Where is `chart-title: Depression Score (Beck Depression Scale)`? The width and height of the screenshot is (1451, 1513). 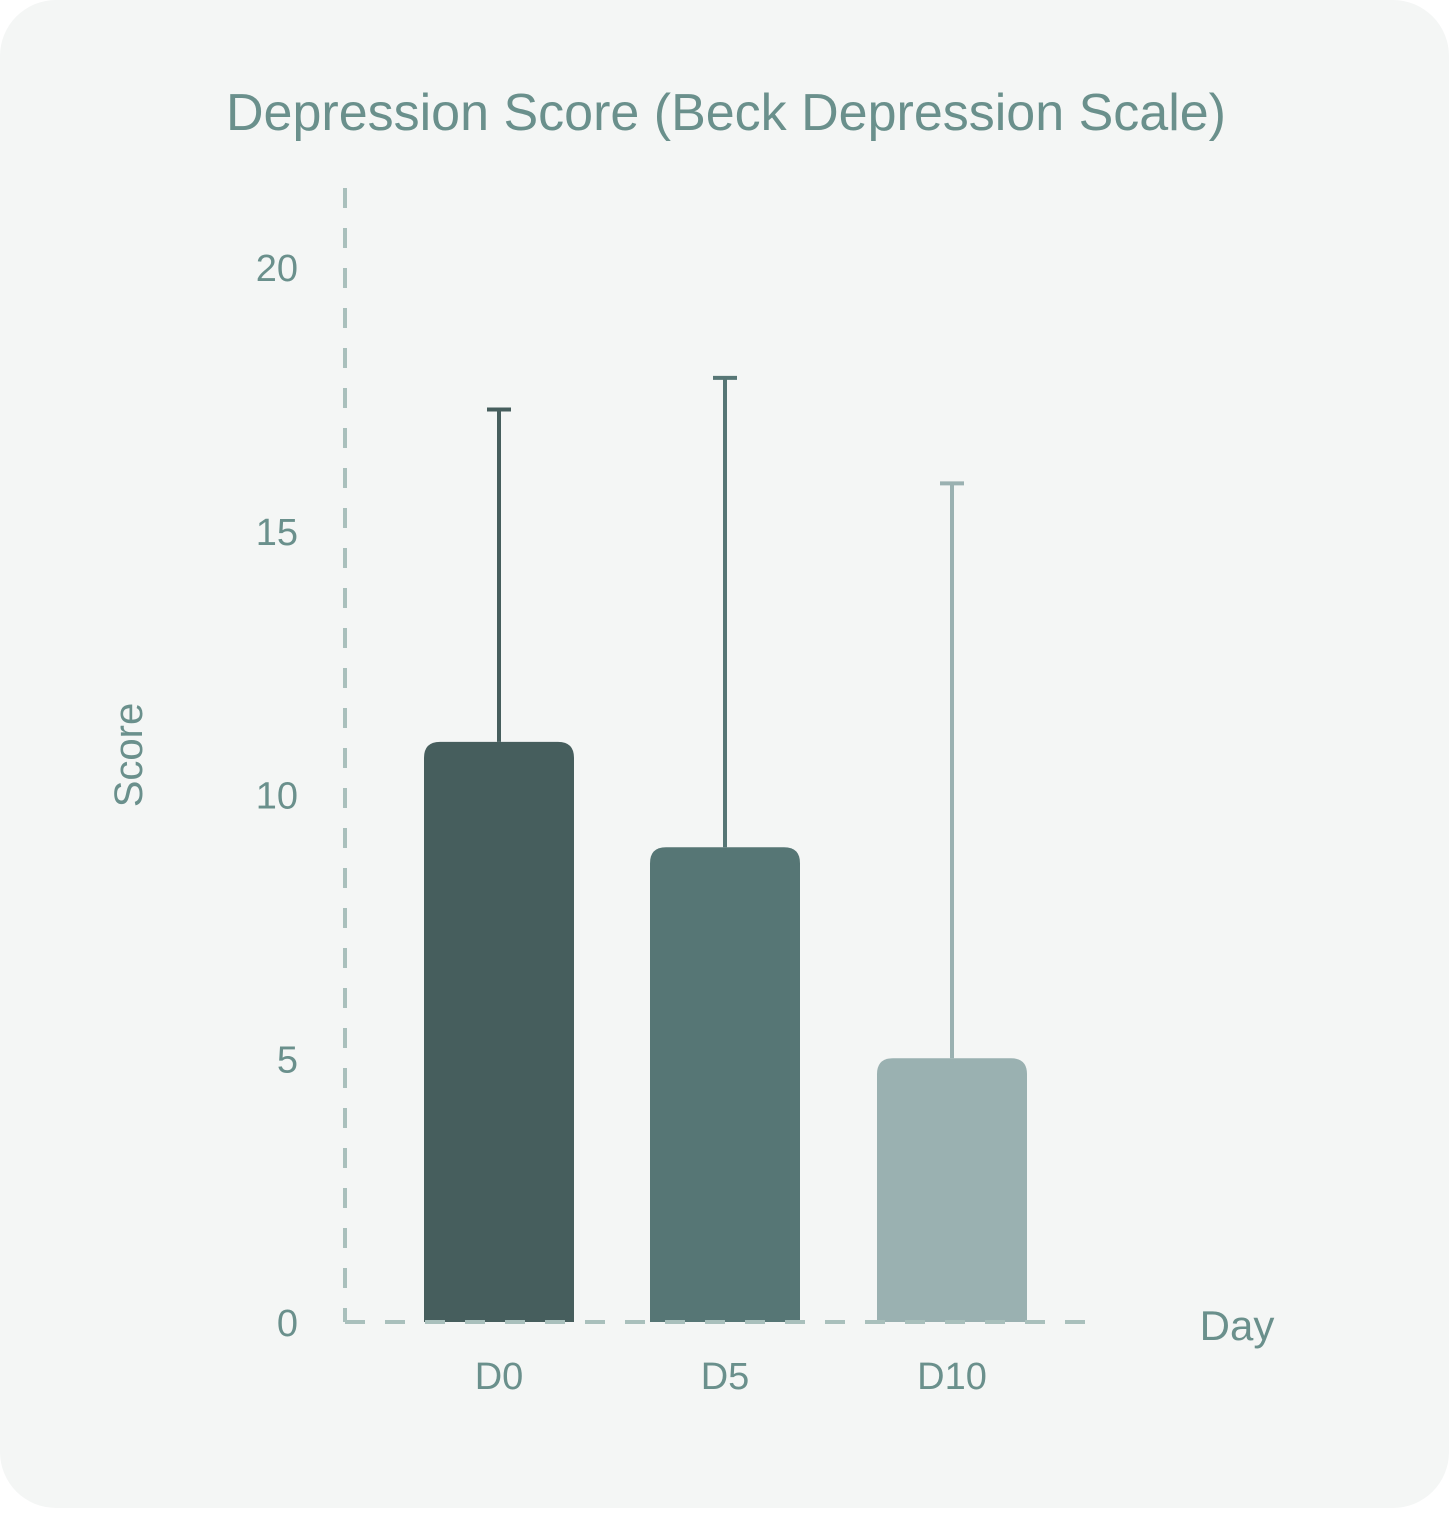
chart-title: Depression Score (Beck Depression Scale) is located at coordinates (726, 113).